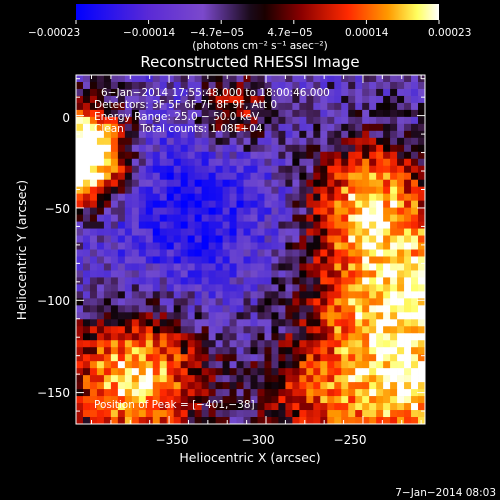 This screenshot has width=500, height=500. Describe the element at coordinates (172, 440) in the screenshot. I see `x-tick-label: −350` at that location.